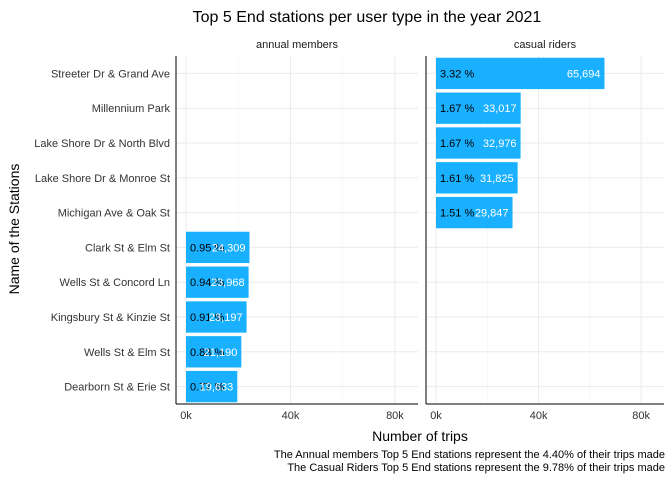 This screenshot has height=480, width=672. Describe the element at coordinates (221, 353) in the screenshot. I see `bar-count-label: 21,190` at that location.